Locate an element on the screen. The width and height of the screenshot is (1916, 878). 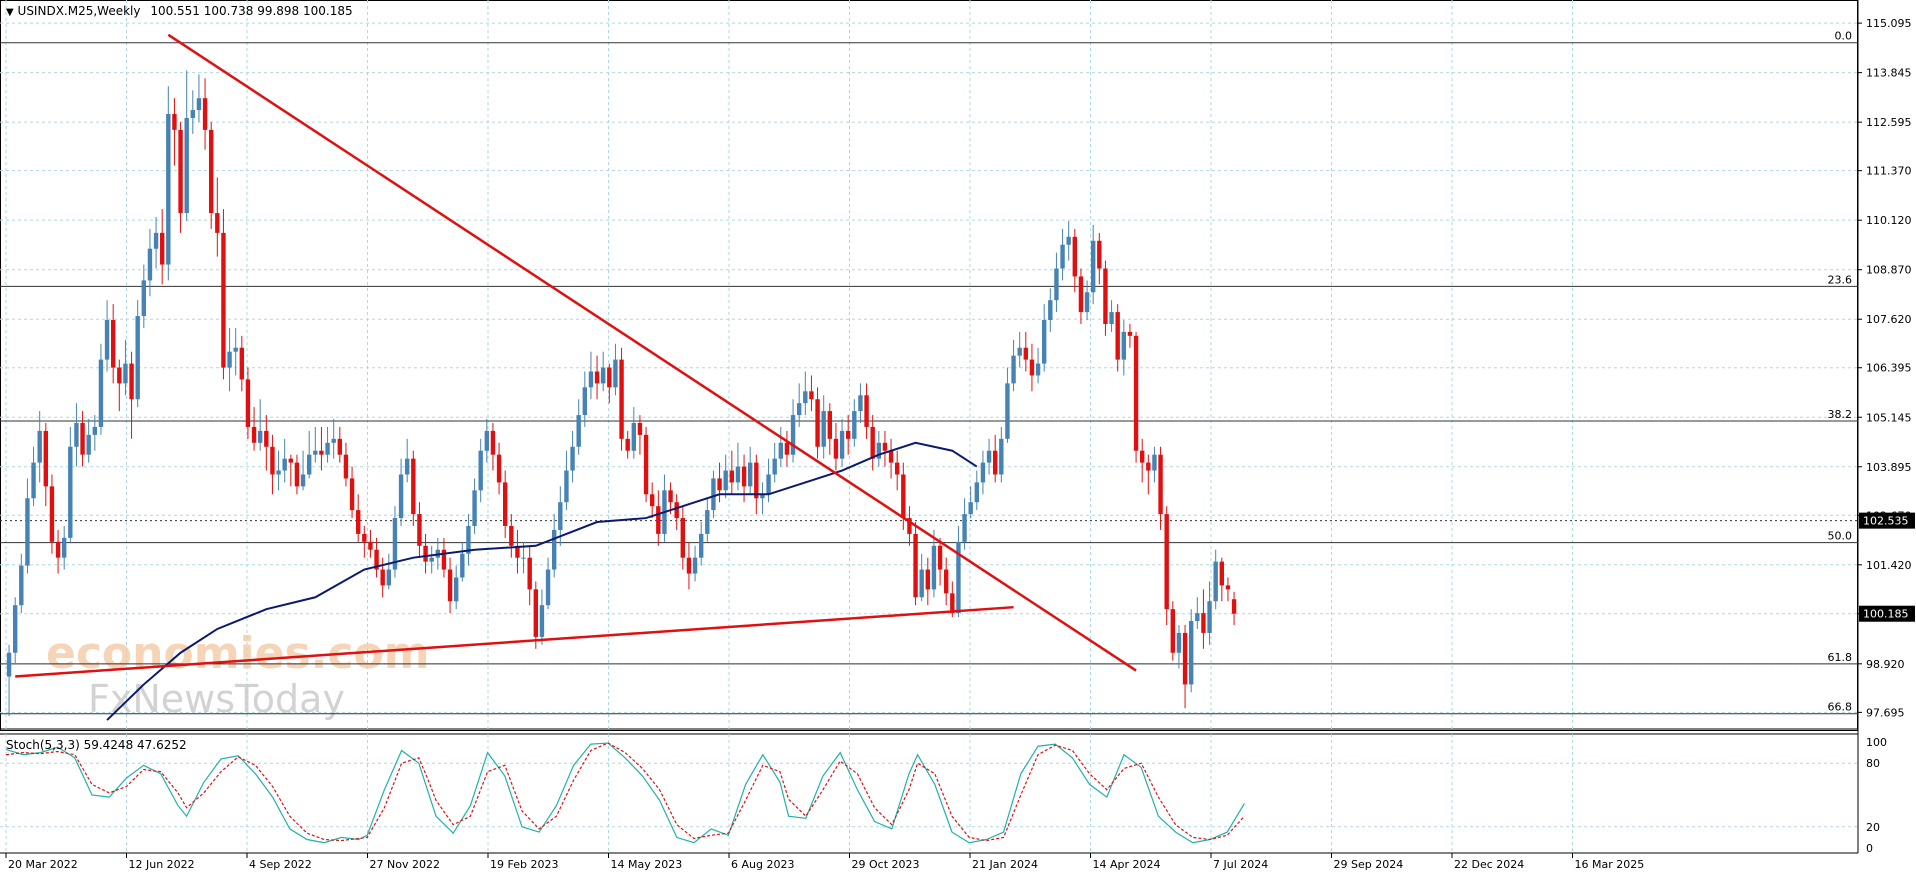
time-tick-label: 21 Jan 2024 is located at coordinates (1005, 864).